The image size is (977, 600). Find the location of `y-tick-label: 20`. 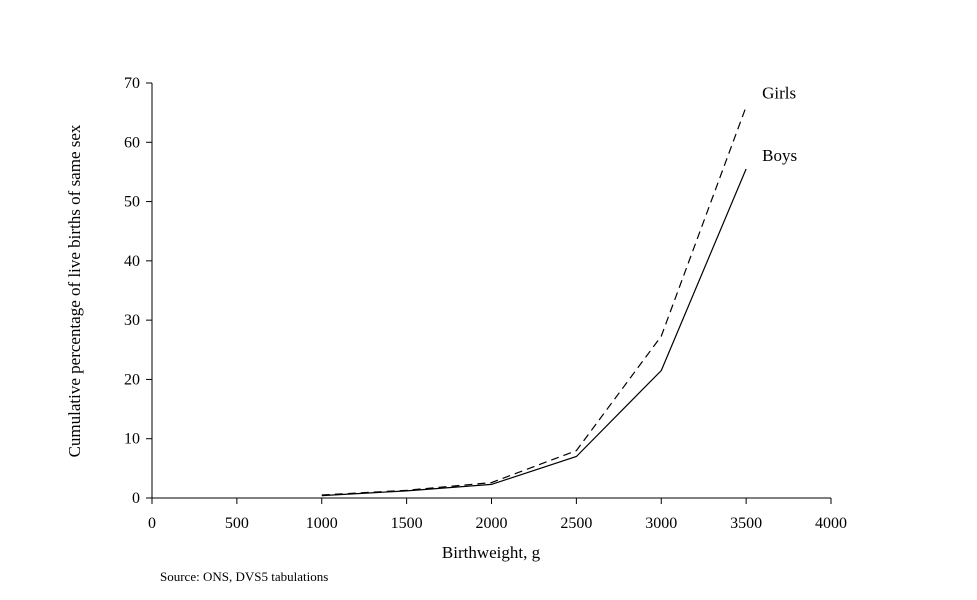

y-tick-label: 20 is located at coordinates (132, 379).